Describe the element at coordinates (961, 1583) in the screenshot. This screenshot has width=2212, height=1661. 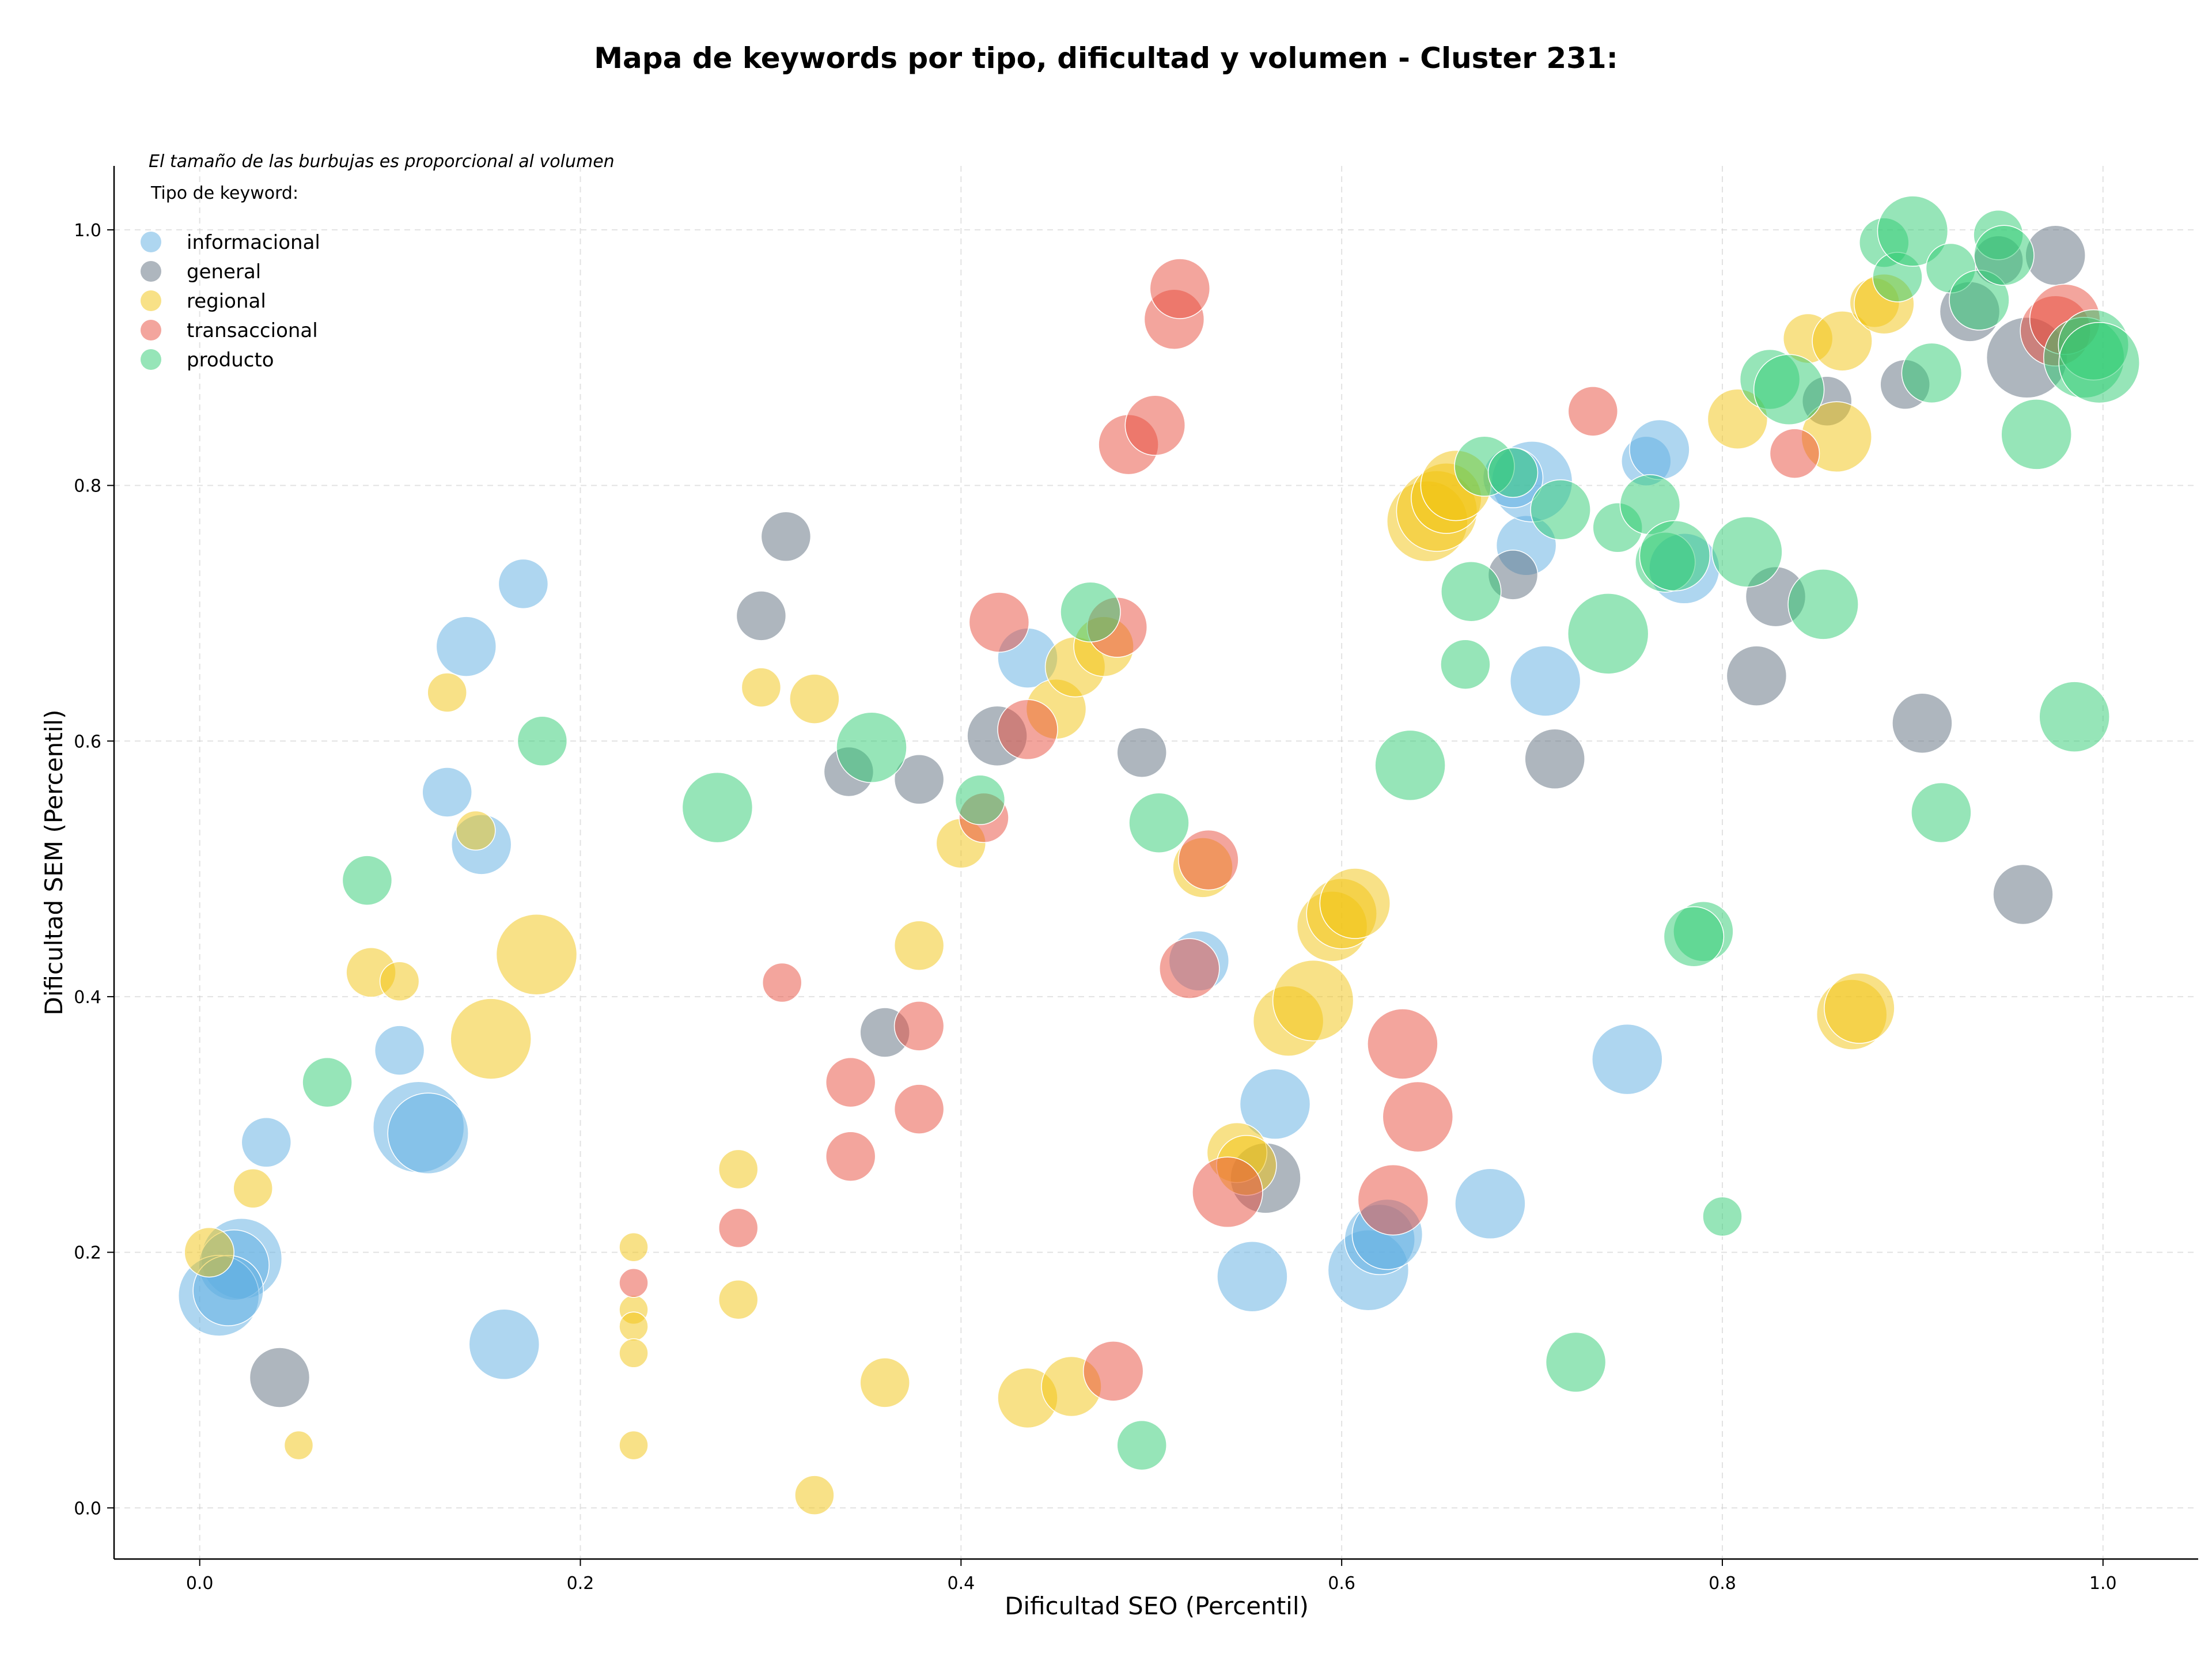
I see `x-tick-label: 0.4` at that location.